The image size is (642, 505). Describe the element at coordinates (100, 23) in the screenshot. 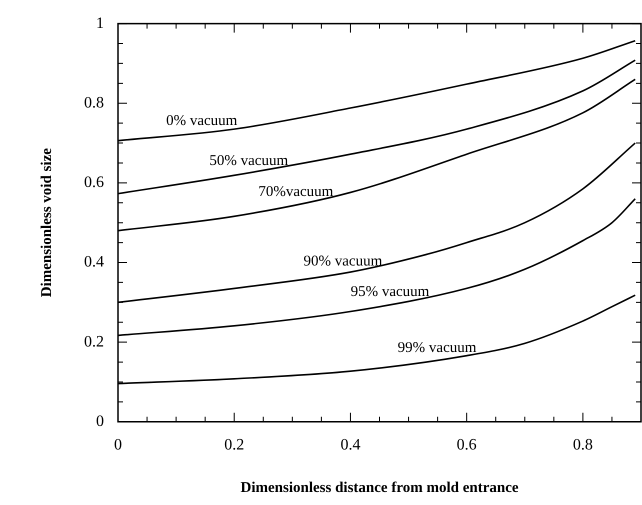

I see `y-tick-label: 1` at that location.